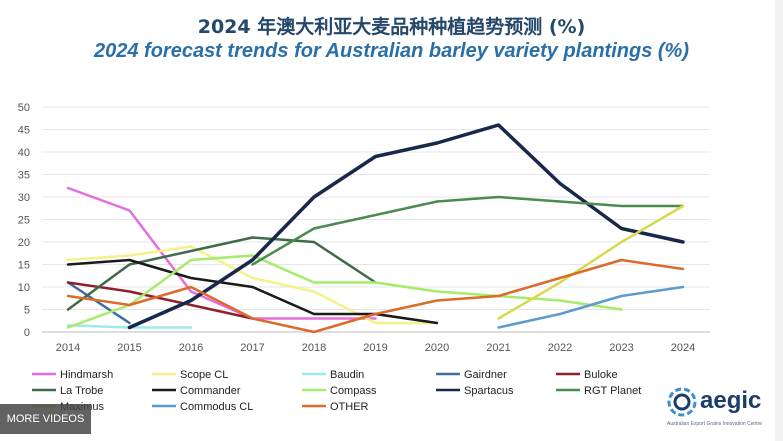 This screenshot has width=783, height=441. Describe the element at coordinates (24, 176) in the screenshot. I see `y-tick-label: 35` at that location.